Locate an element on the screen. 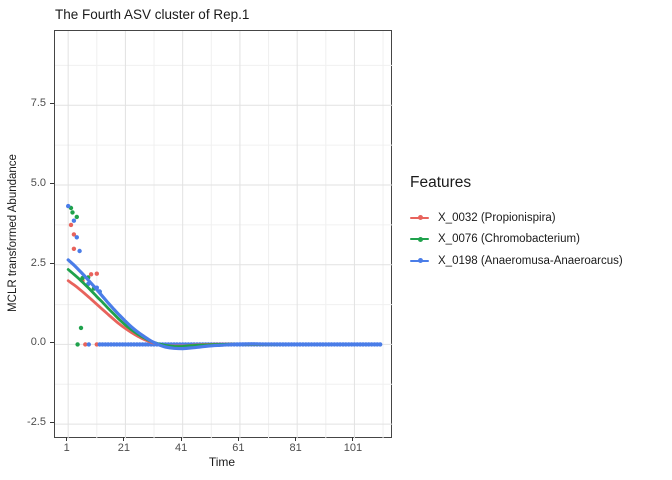 This screenshot has height=480, width=672. x-tick-label: 61 is located at coordinates (238, 448).